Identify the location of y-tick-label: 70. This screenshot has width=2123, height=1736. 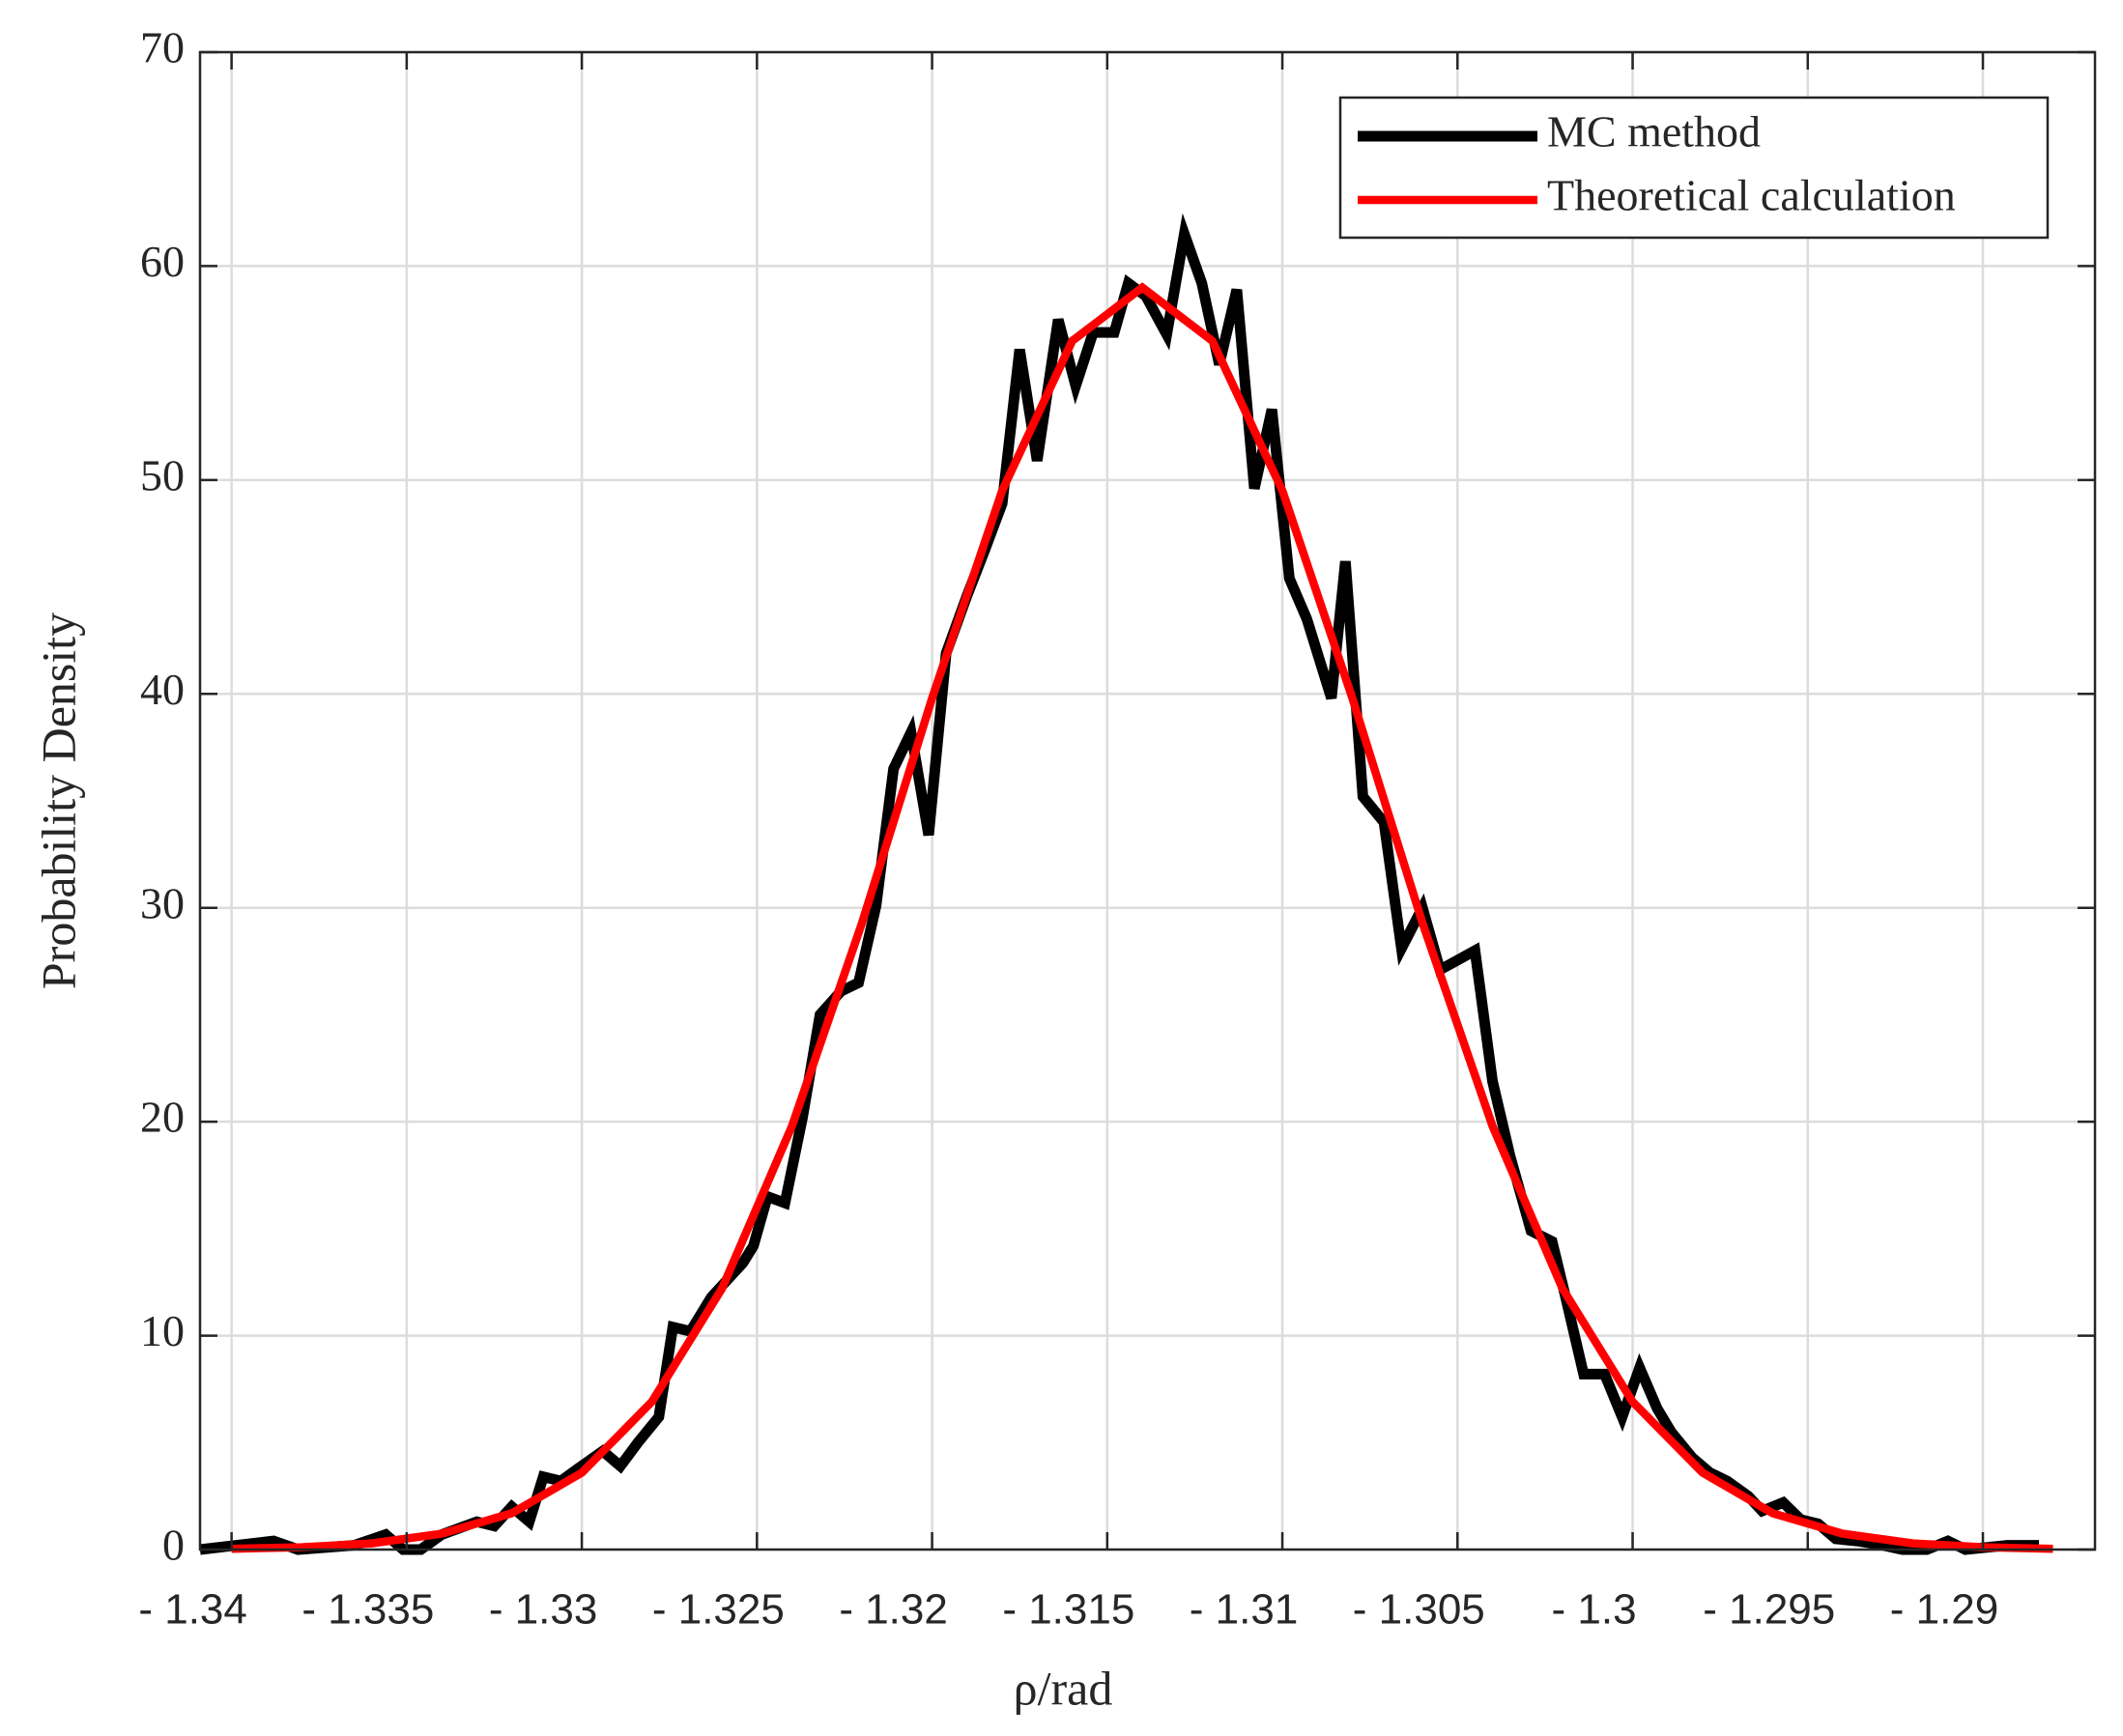
(162, 47).